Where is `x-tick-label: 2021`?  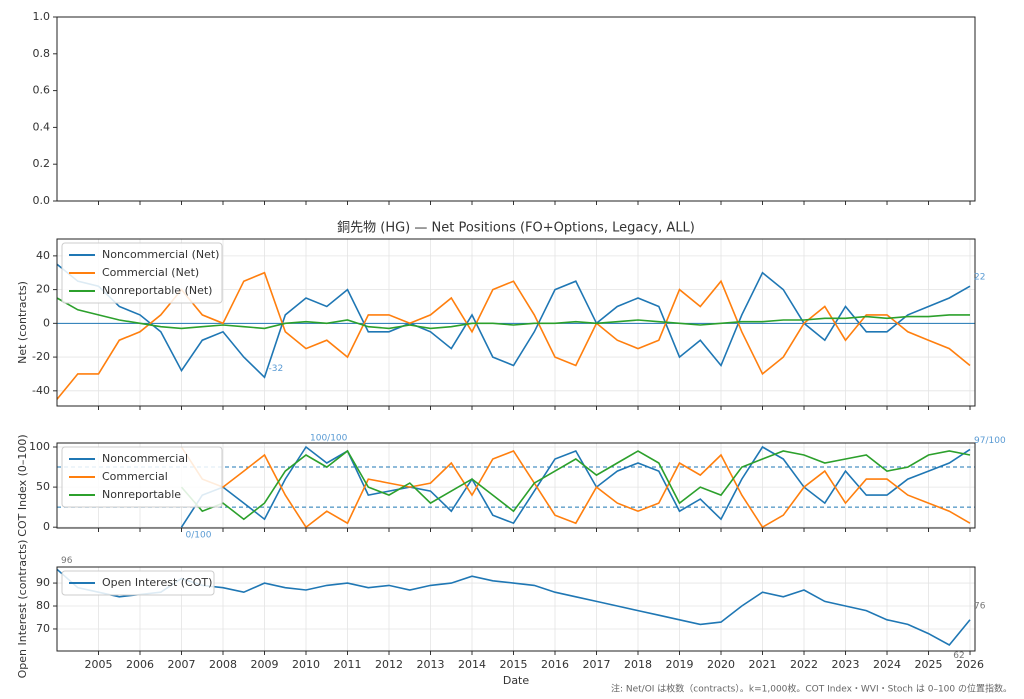 x-tick-label: 2021 is located at coordinates (763, 664).